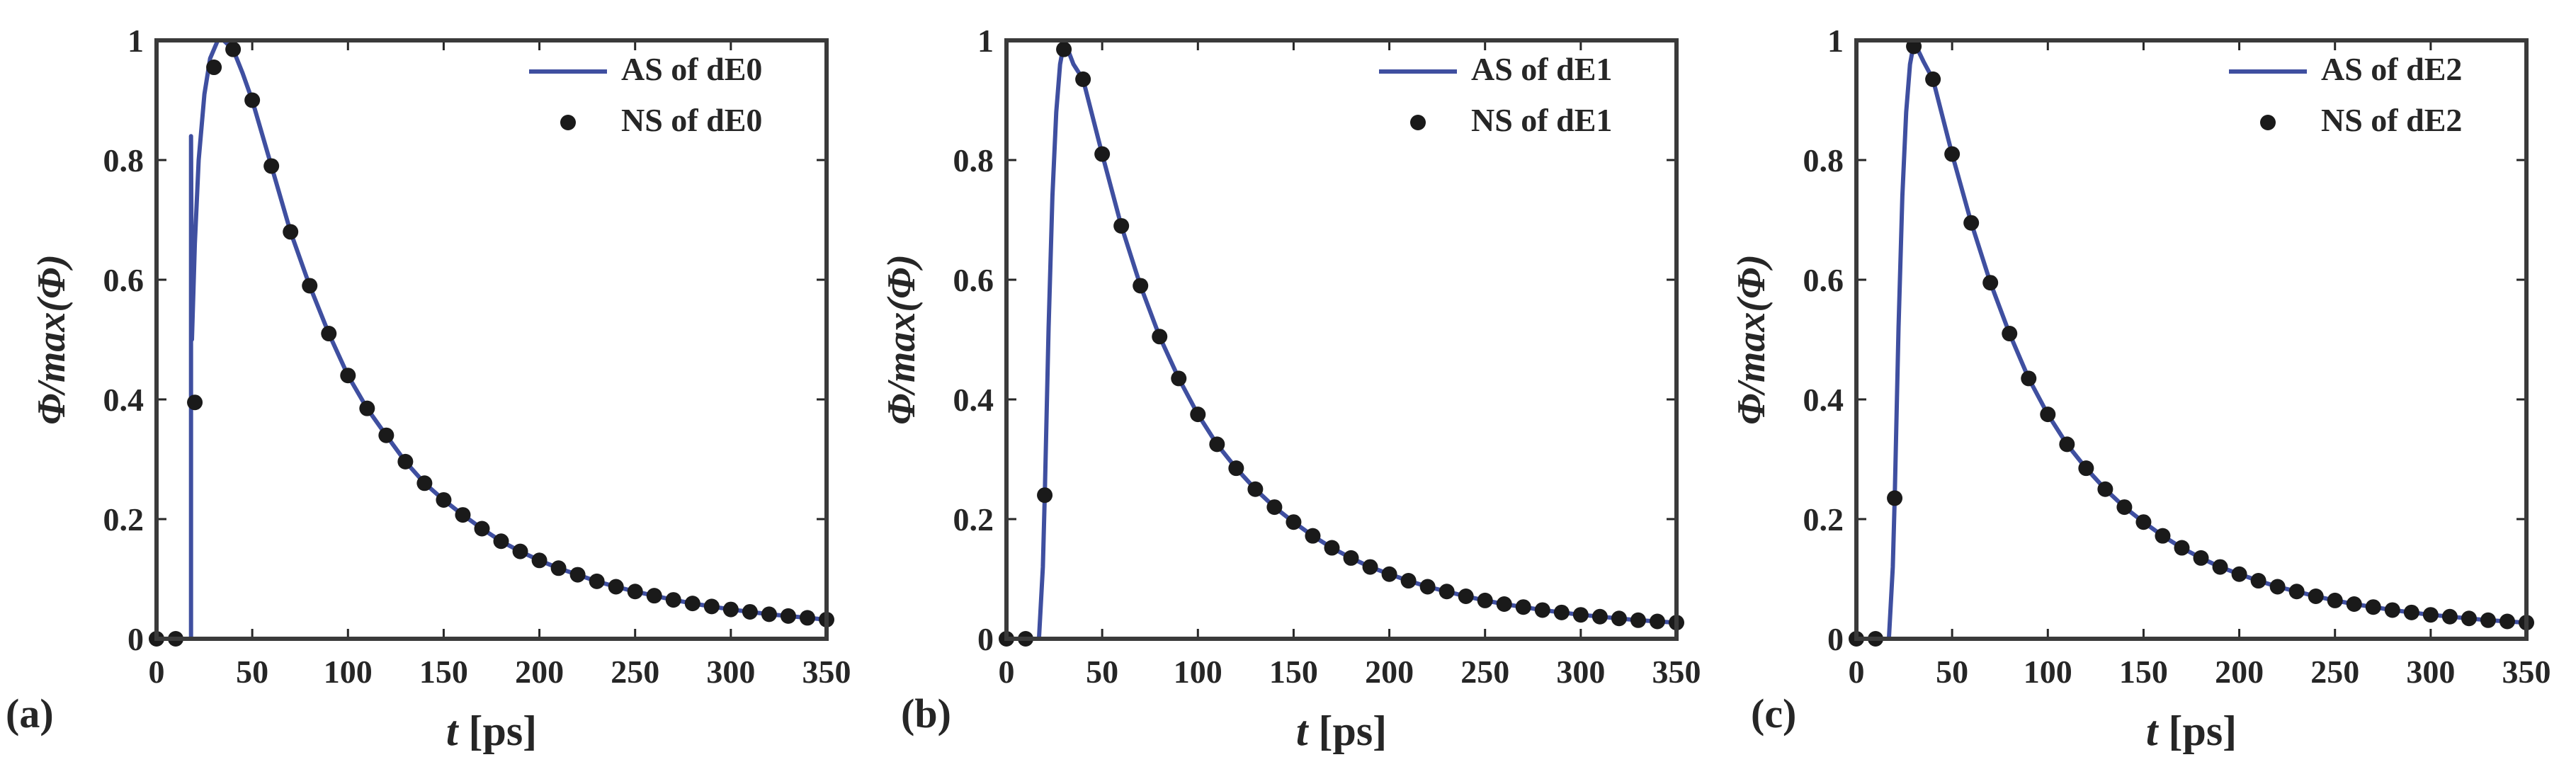  I want to click on legend-entry: AS of dE1, so click(1541, 69).